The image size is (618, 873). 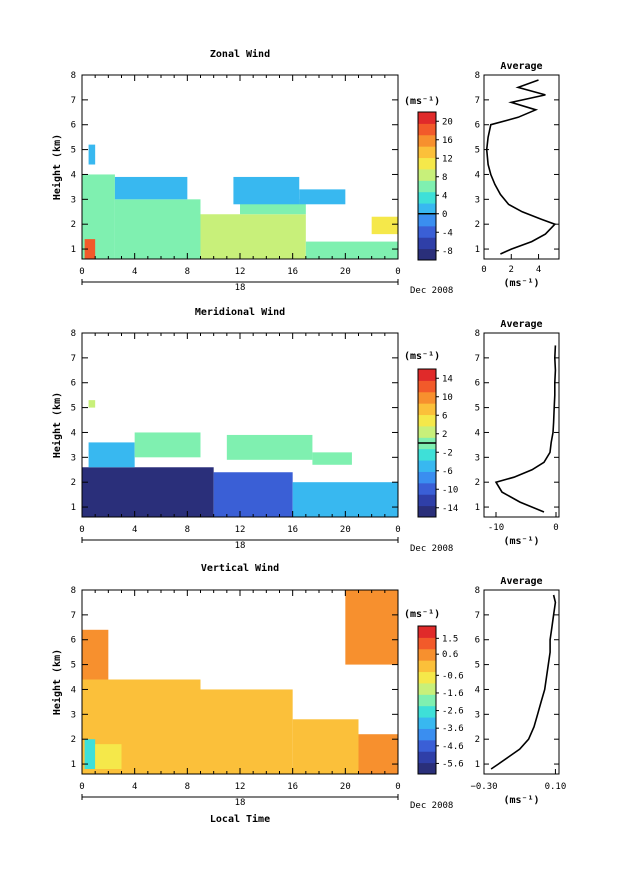 What do you see at coordinates (523, 682) in the screenshot?
I see `average-profile-line` at bounding box center [523, 682].